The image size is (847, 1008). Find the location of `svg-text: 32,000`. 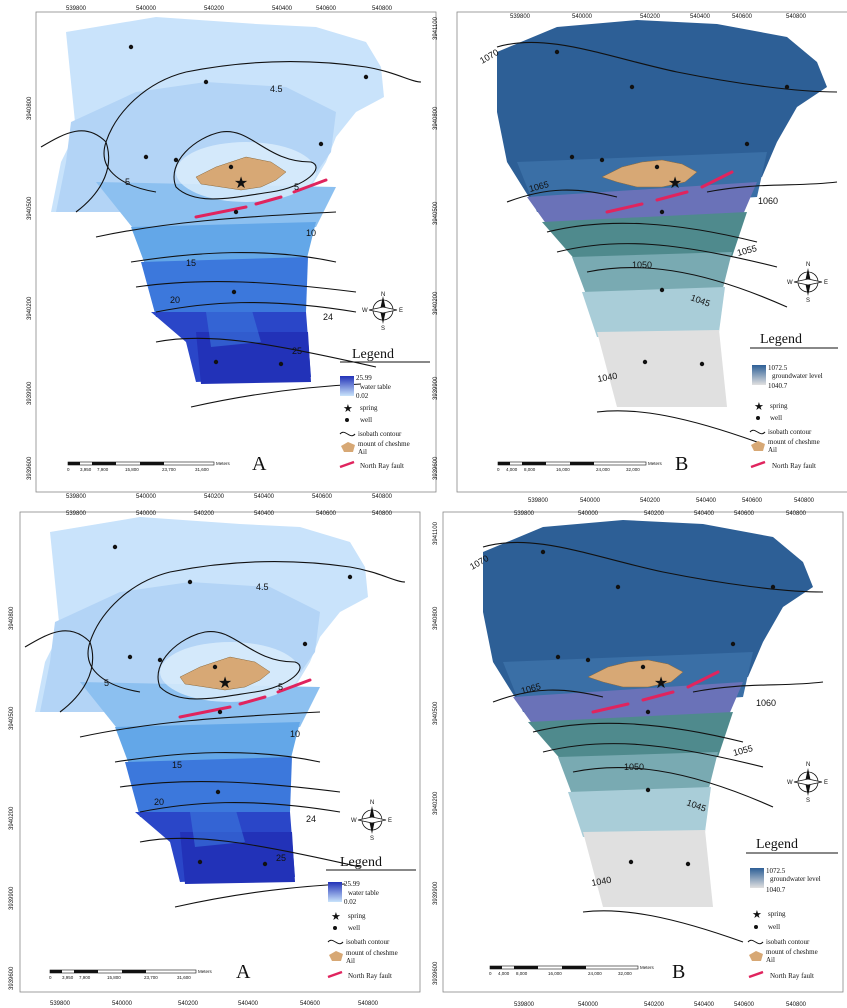

svg-text: 32,000 is located at coordinates (625, 973).